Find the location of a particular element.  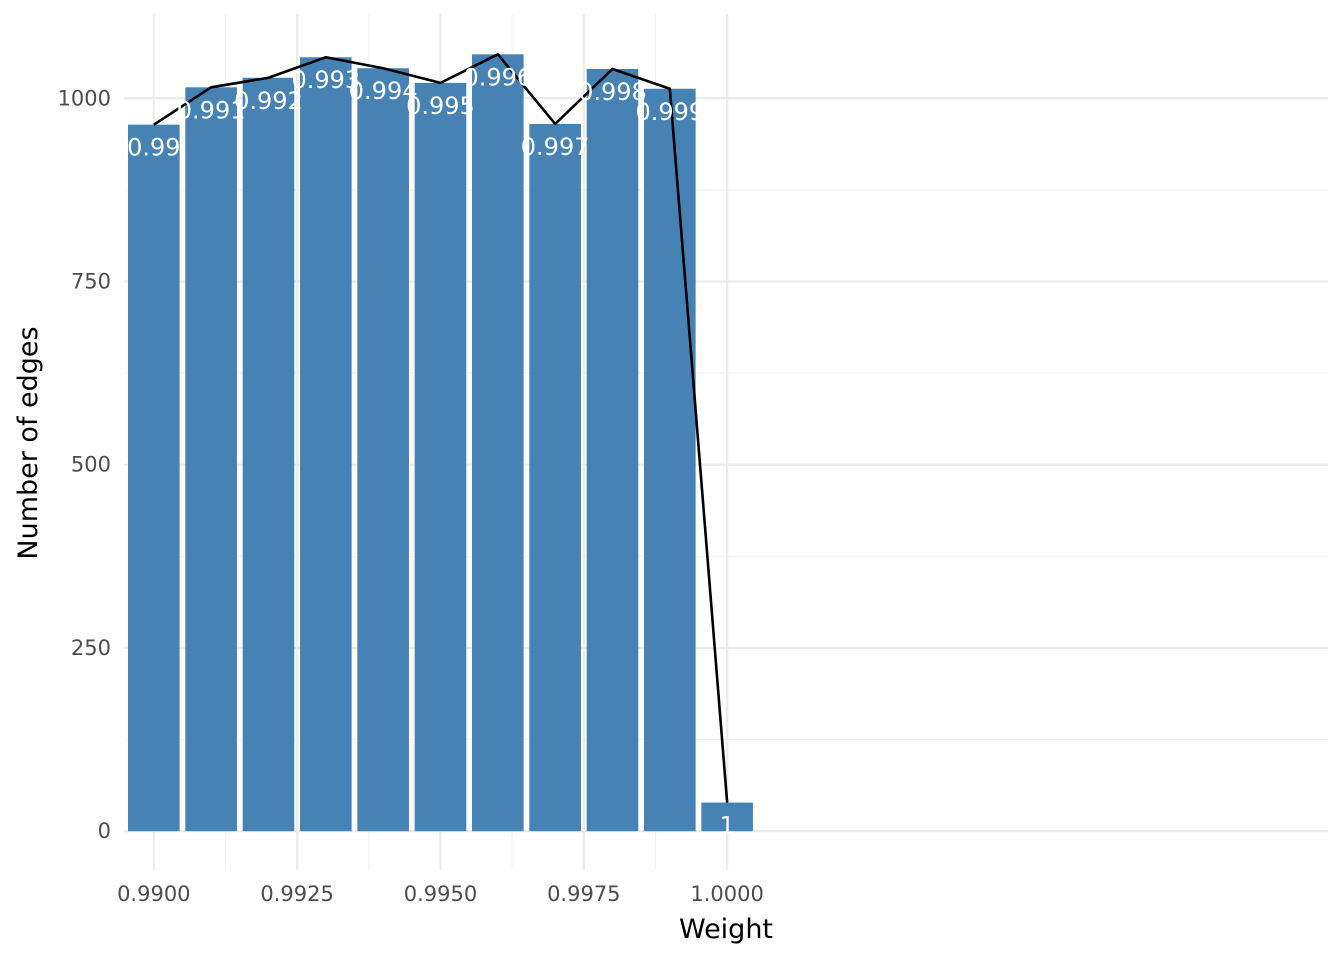

bar-value-label: 0.995 is located at coordinates (440, 106).